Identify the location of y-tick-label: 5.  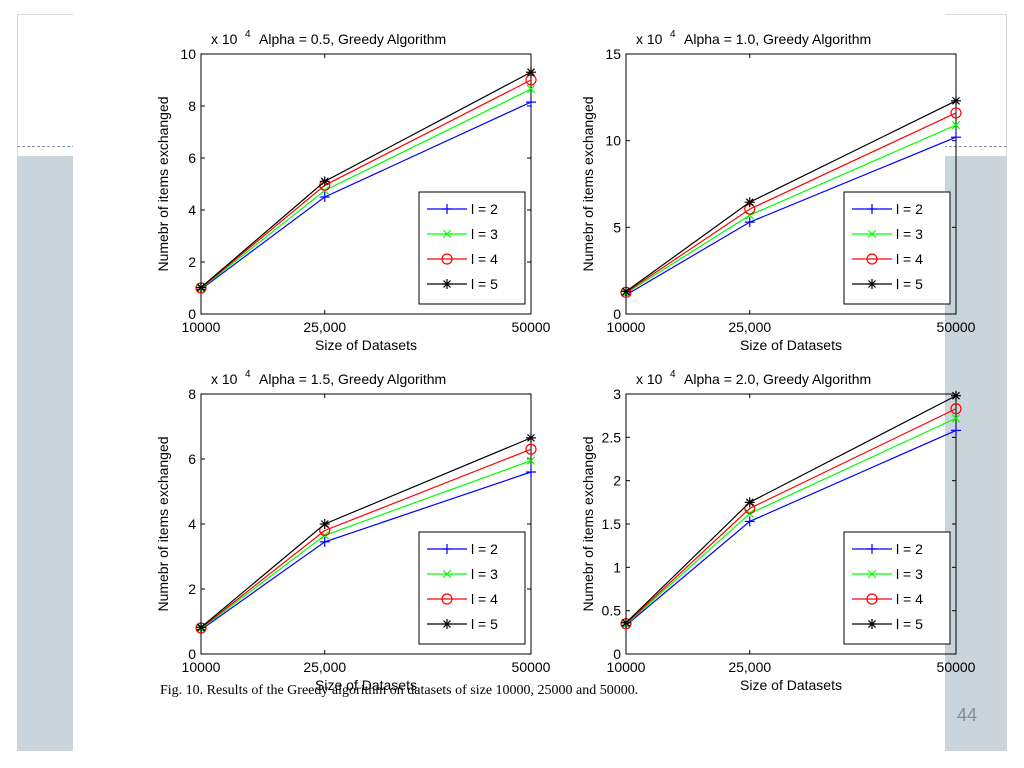
(617, 227).